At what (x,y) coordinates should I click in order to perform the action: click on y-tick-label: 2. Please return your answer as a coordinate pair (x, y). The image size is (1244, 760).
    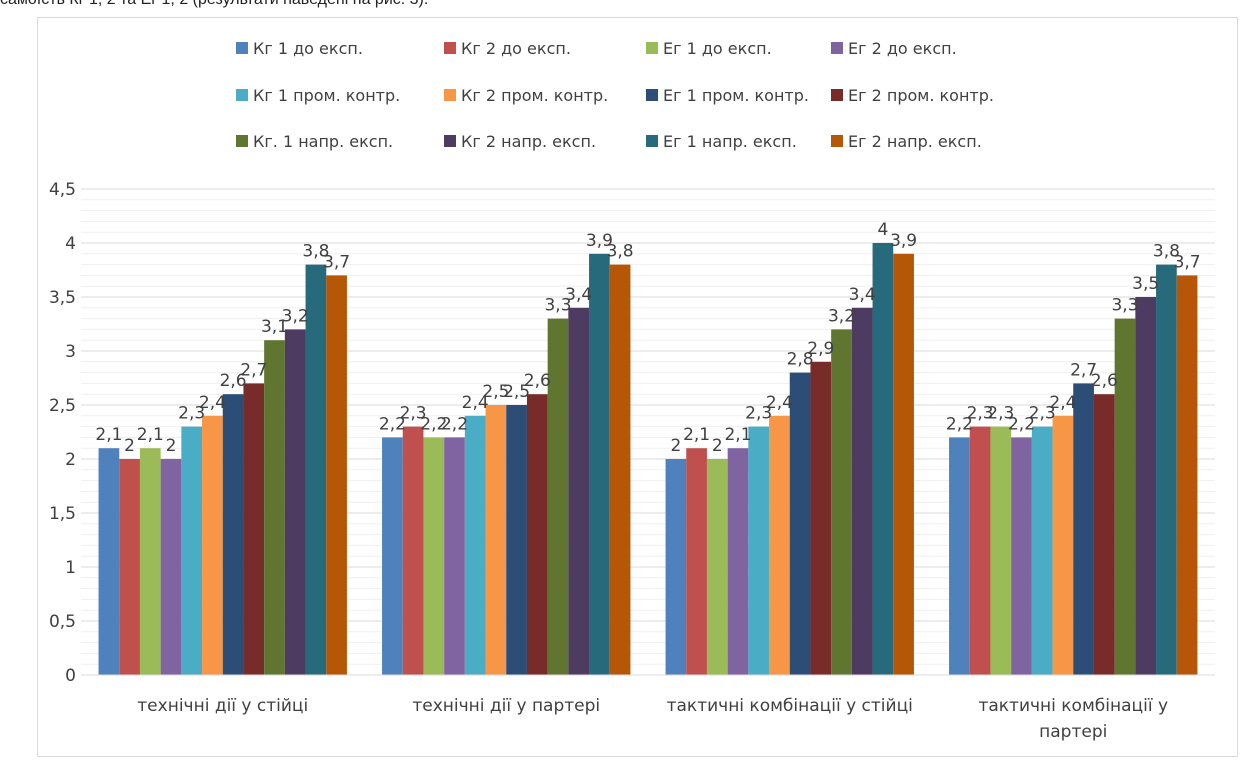
    Looking at the image, I should click on (70, 460).